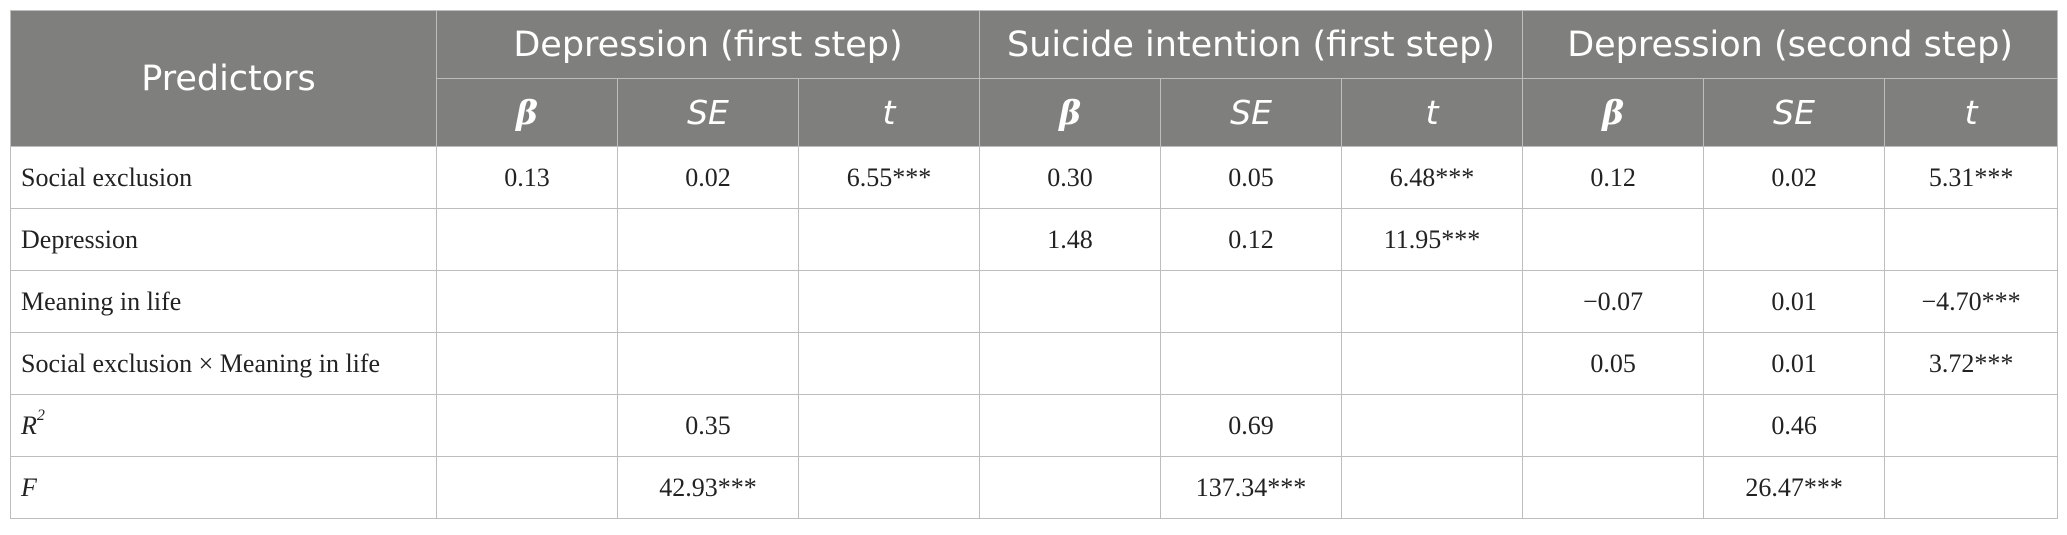  Describe the element at coordinates (1971, 363) in the screenshot. I see `table-cell: 3.72***` at that location.